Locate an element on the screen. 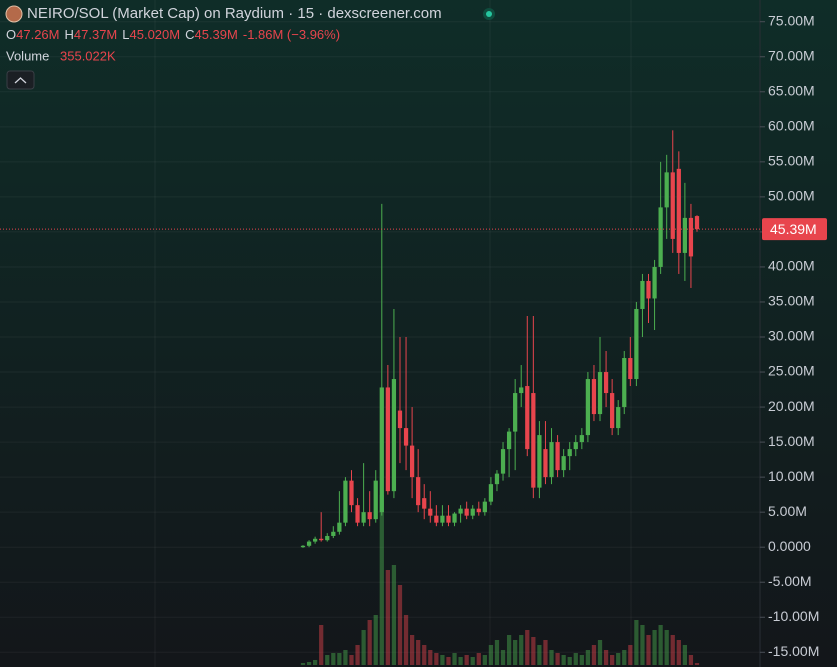 The width and height of the screenshot is (837, 667). y-tick-label: 50.00M is located at coordinates (791, 196).